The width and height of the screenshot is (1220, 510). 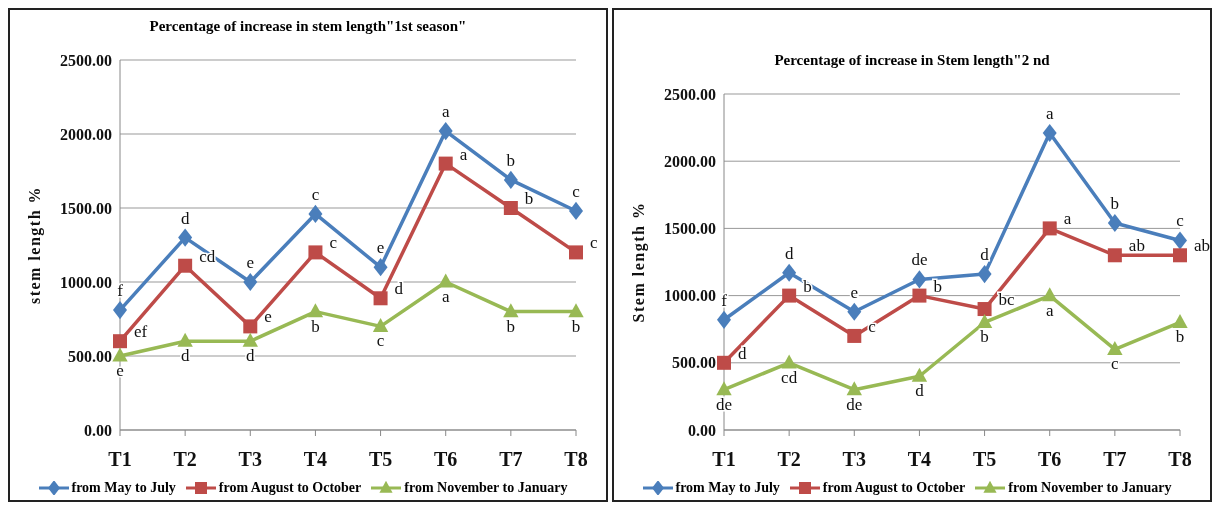 I want to click on chart-title: Percentage of increase in stem length"1st season", so click(x=308, y=27).